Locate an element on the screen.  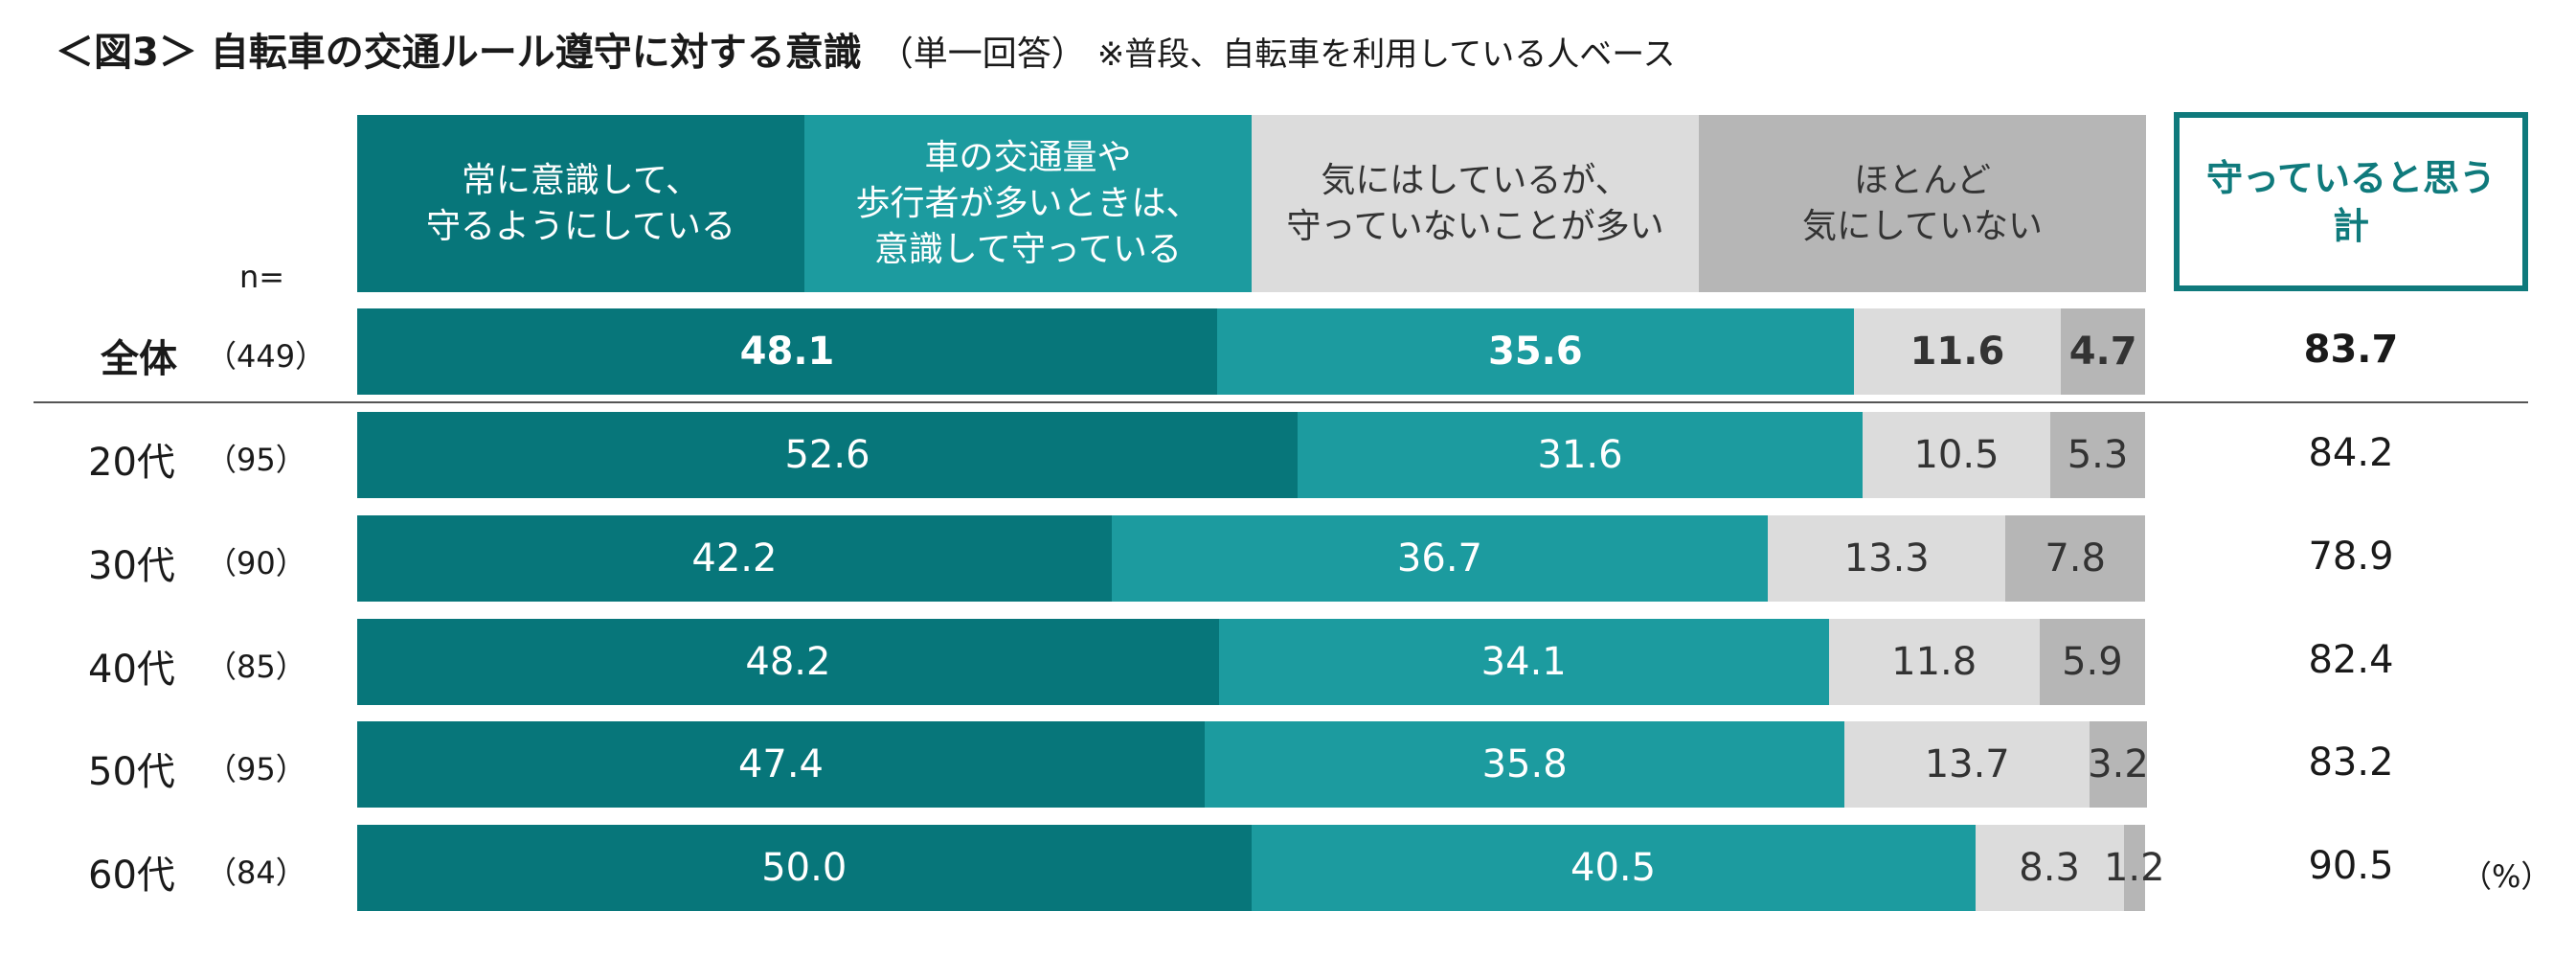
bar-segment: 50.0 is located at coordinates (804, 868).